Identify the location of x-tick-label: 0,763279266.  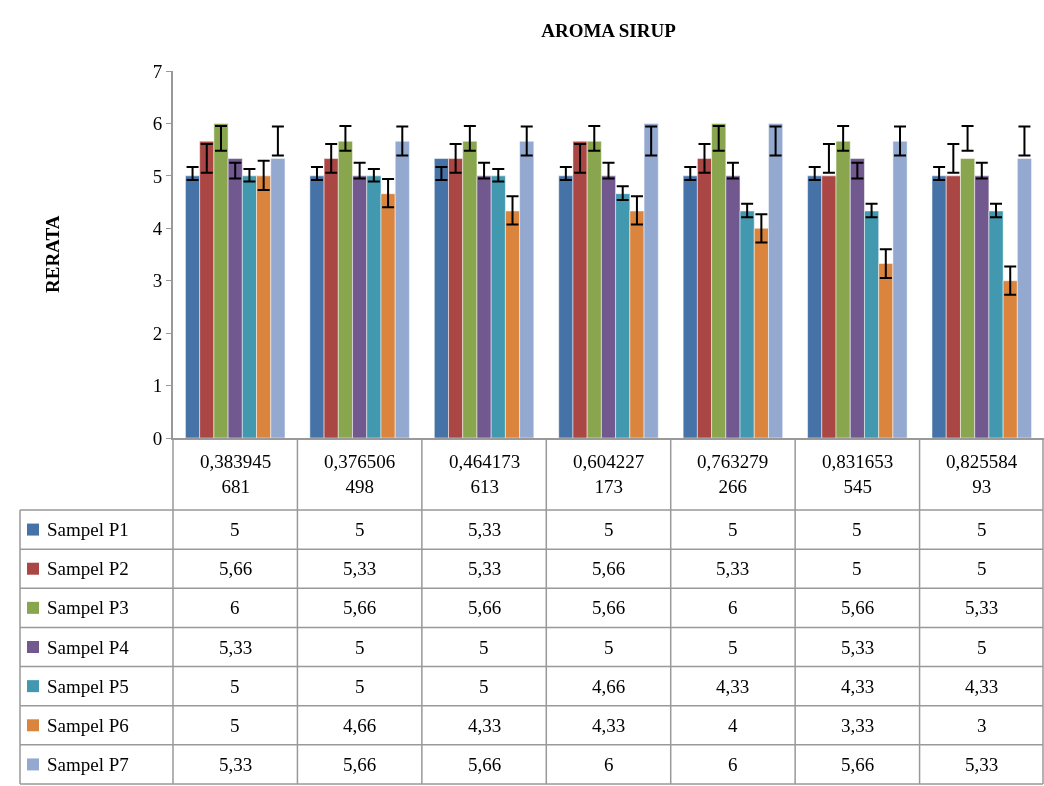
(733, 474).